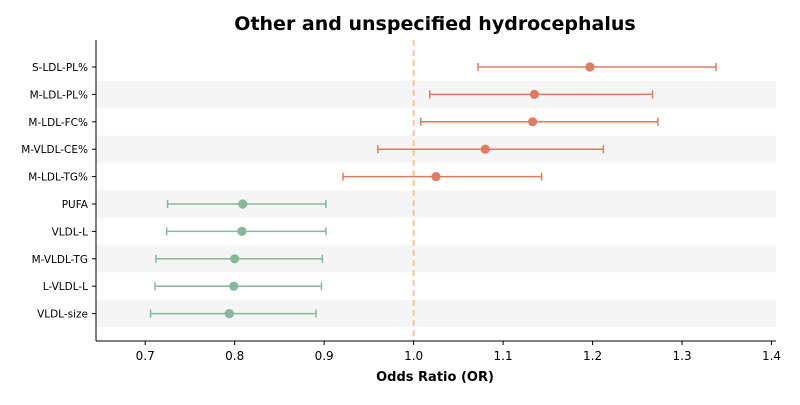 This screenshot has width=800, height=405. Describe the element at coordinates (324, 356) in the screenshot. I see `x-tick-label: 0.9` at that location.